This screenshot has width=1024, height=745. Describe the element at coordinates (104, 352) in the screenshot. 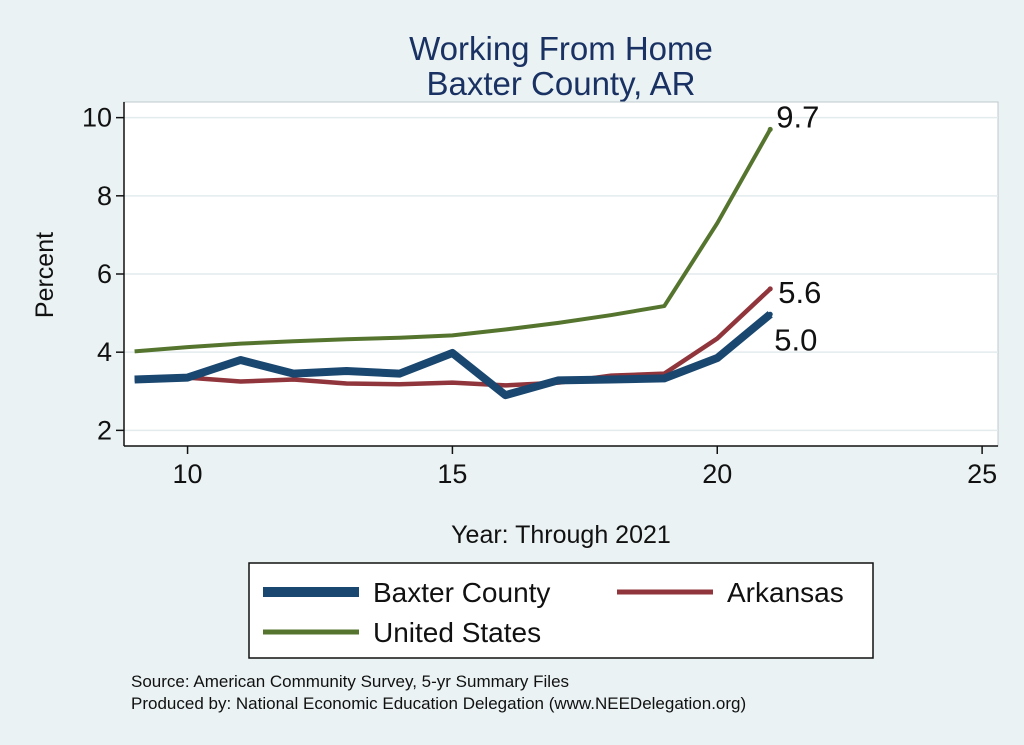

I see `y-tick-label: 4` at that location.